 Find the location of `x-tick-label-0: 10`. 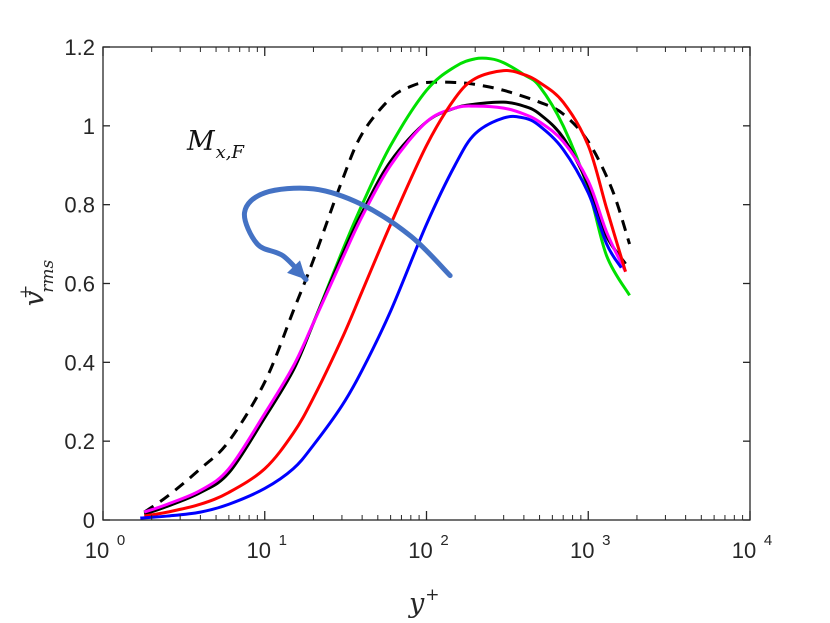

x-tick-label-0: 10 is located at coordinates (97, 550).